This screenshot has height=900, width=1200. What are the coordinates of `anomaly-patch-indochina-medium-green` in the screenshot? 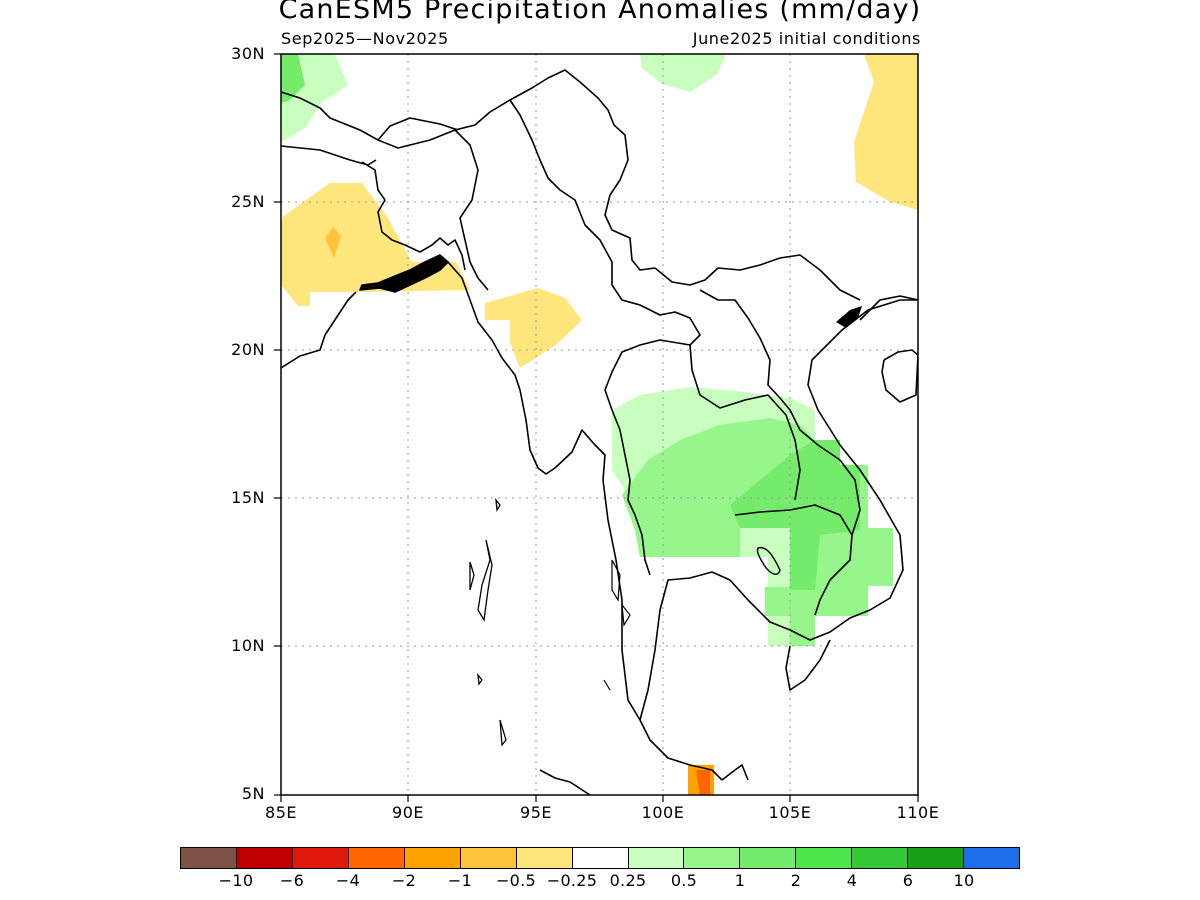 It's located at (795, 515).